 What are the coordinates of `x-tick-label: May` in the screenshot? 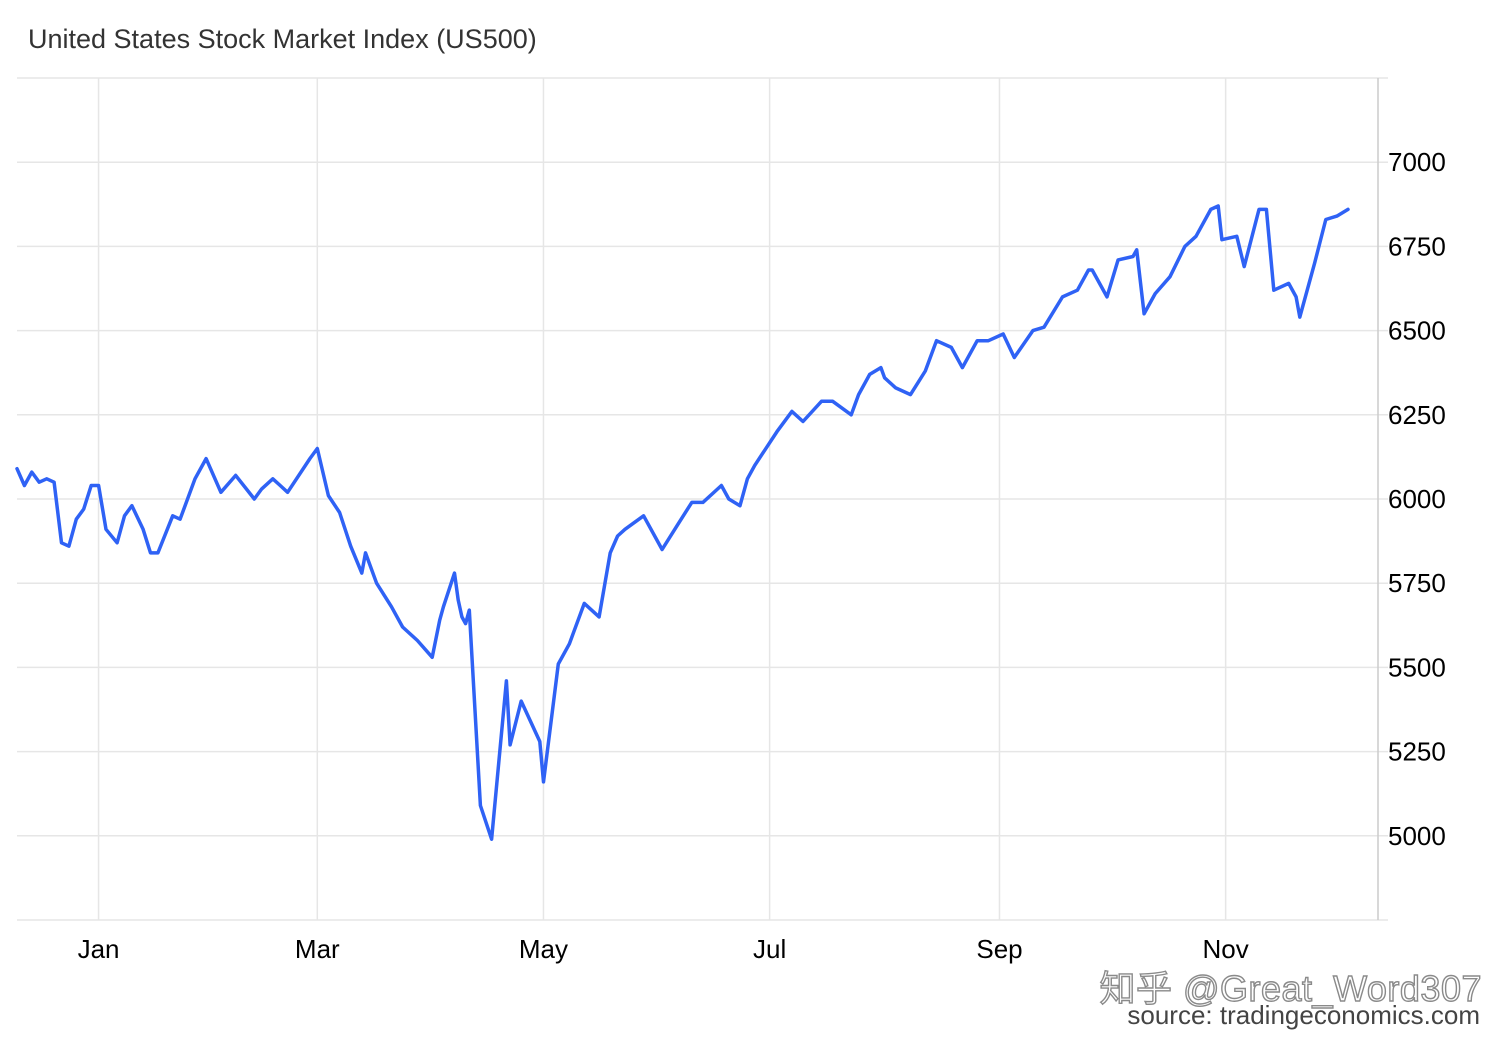 It's located at (543, 949).